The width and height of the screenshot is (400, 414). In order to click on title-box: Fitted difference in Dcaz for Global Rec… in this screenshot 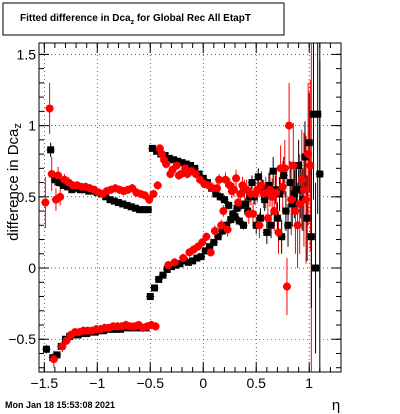, I will do `click(143, 19)`.